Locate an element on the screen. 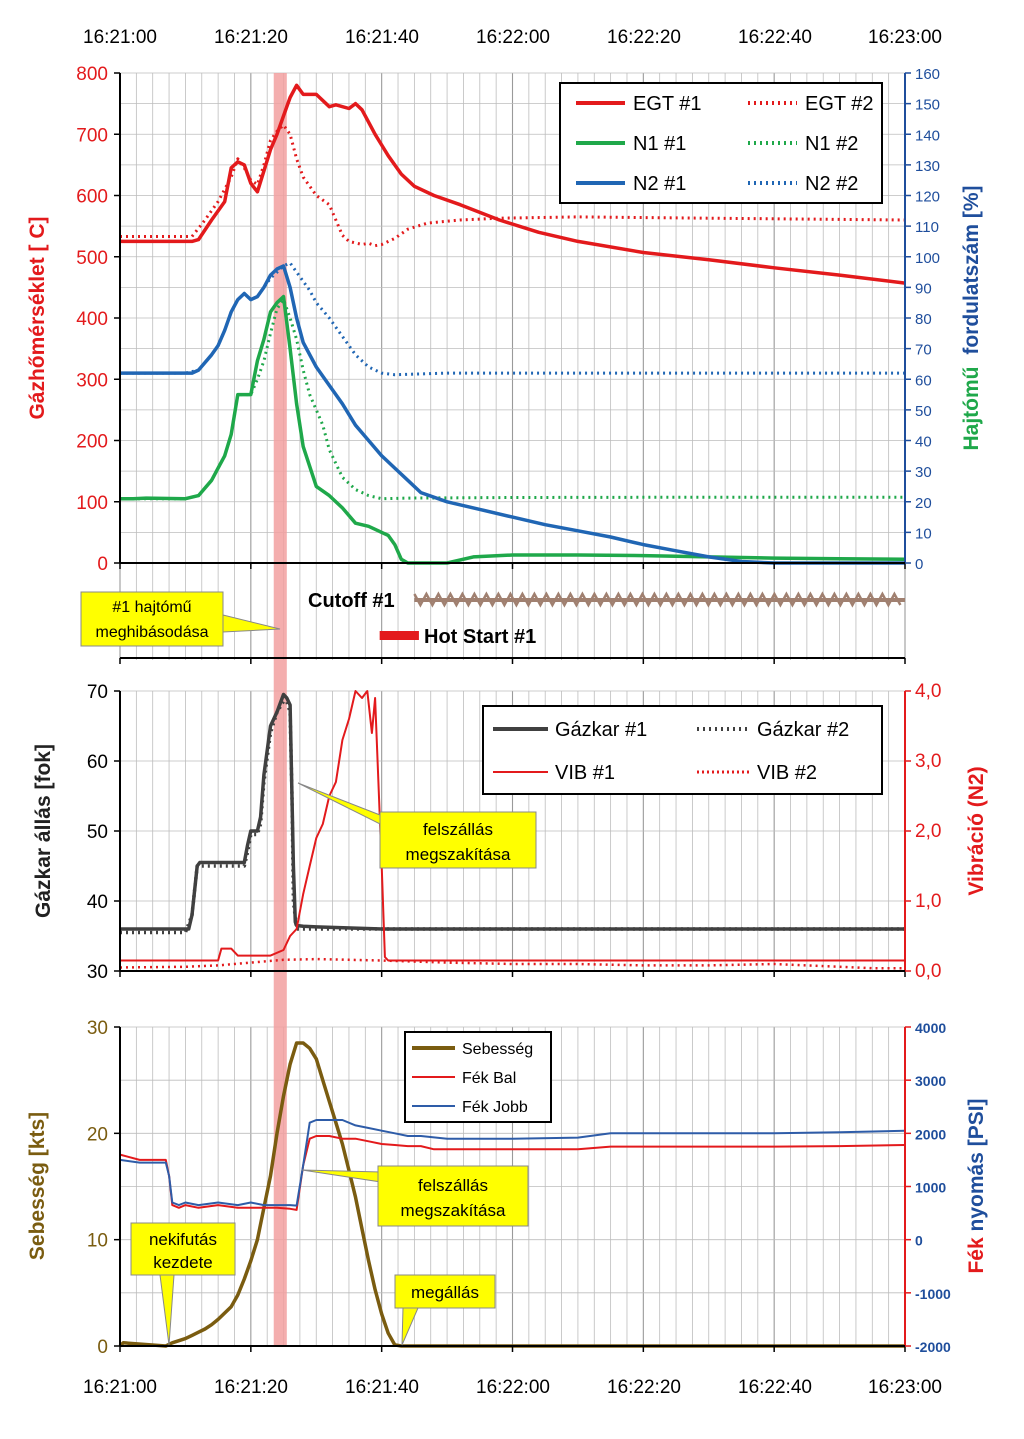 The height and width of the screenshot is (1439, 1024). legend-label-vib1: VIB #1 is located at coordinates (585, 773).